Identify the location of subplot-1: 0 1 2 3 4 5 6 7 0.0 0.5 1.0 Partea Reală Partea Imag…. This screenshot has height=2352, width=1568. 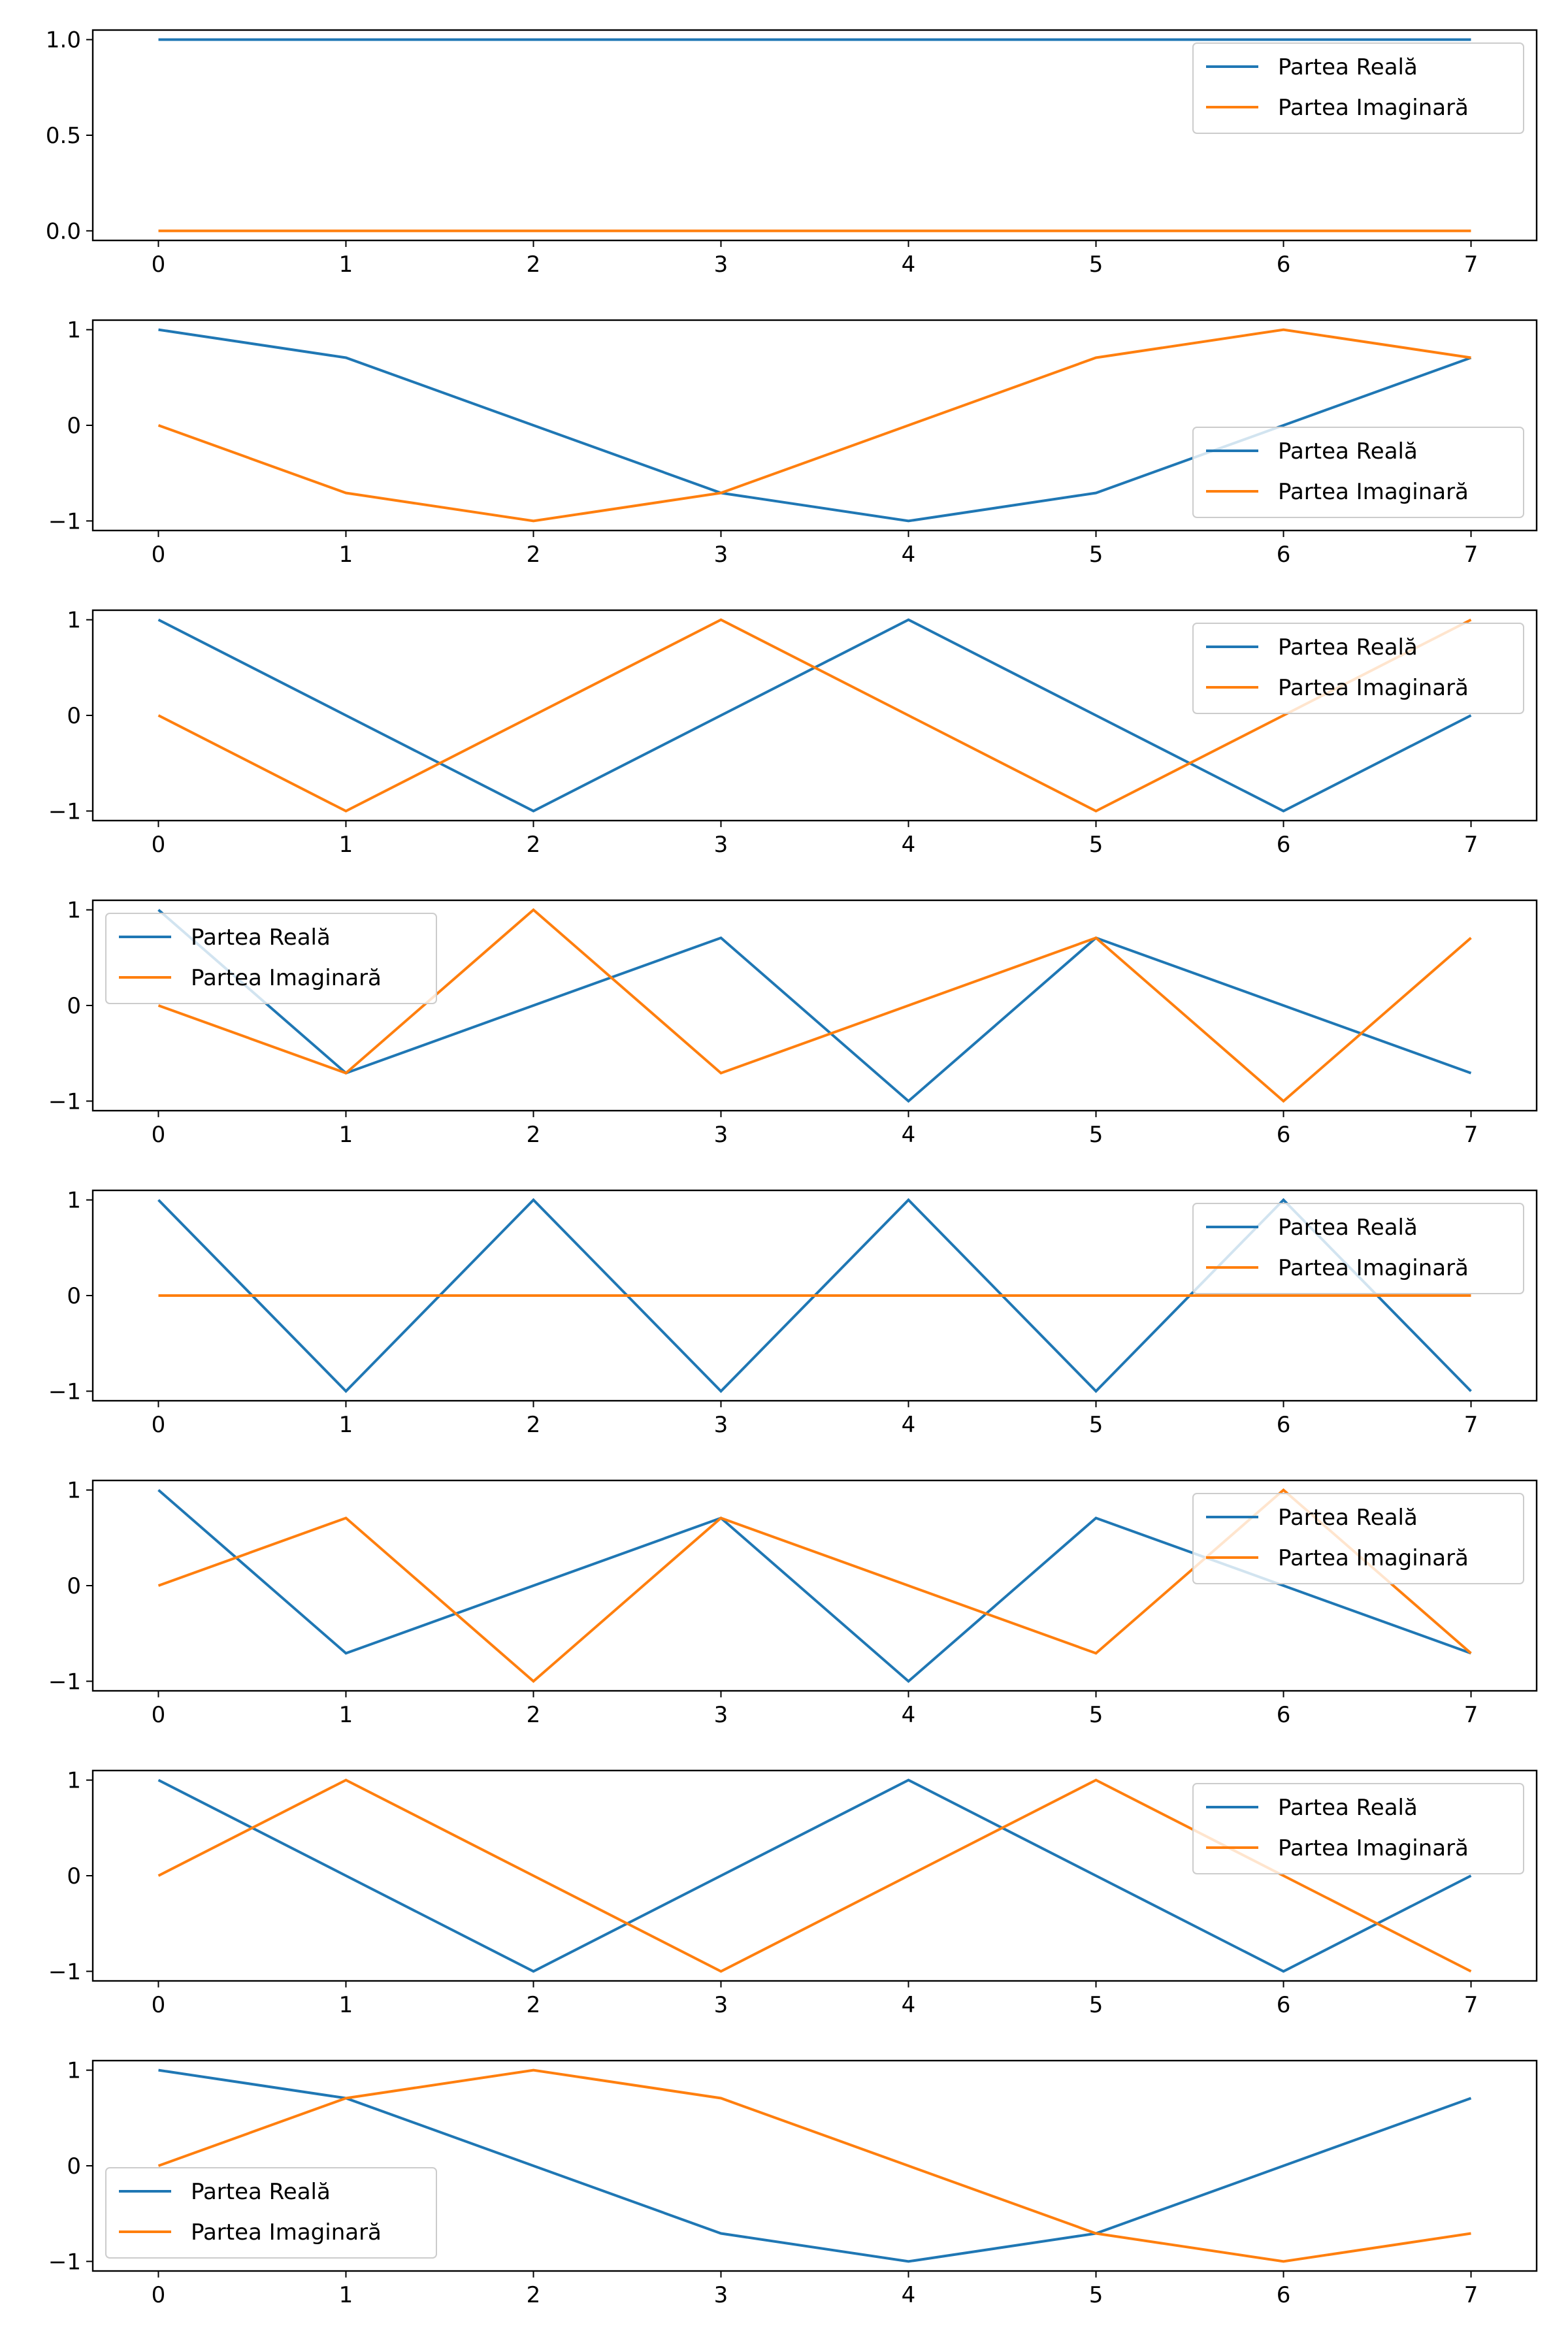
(792, 152).